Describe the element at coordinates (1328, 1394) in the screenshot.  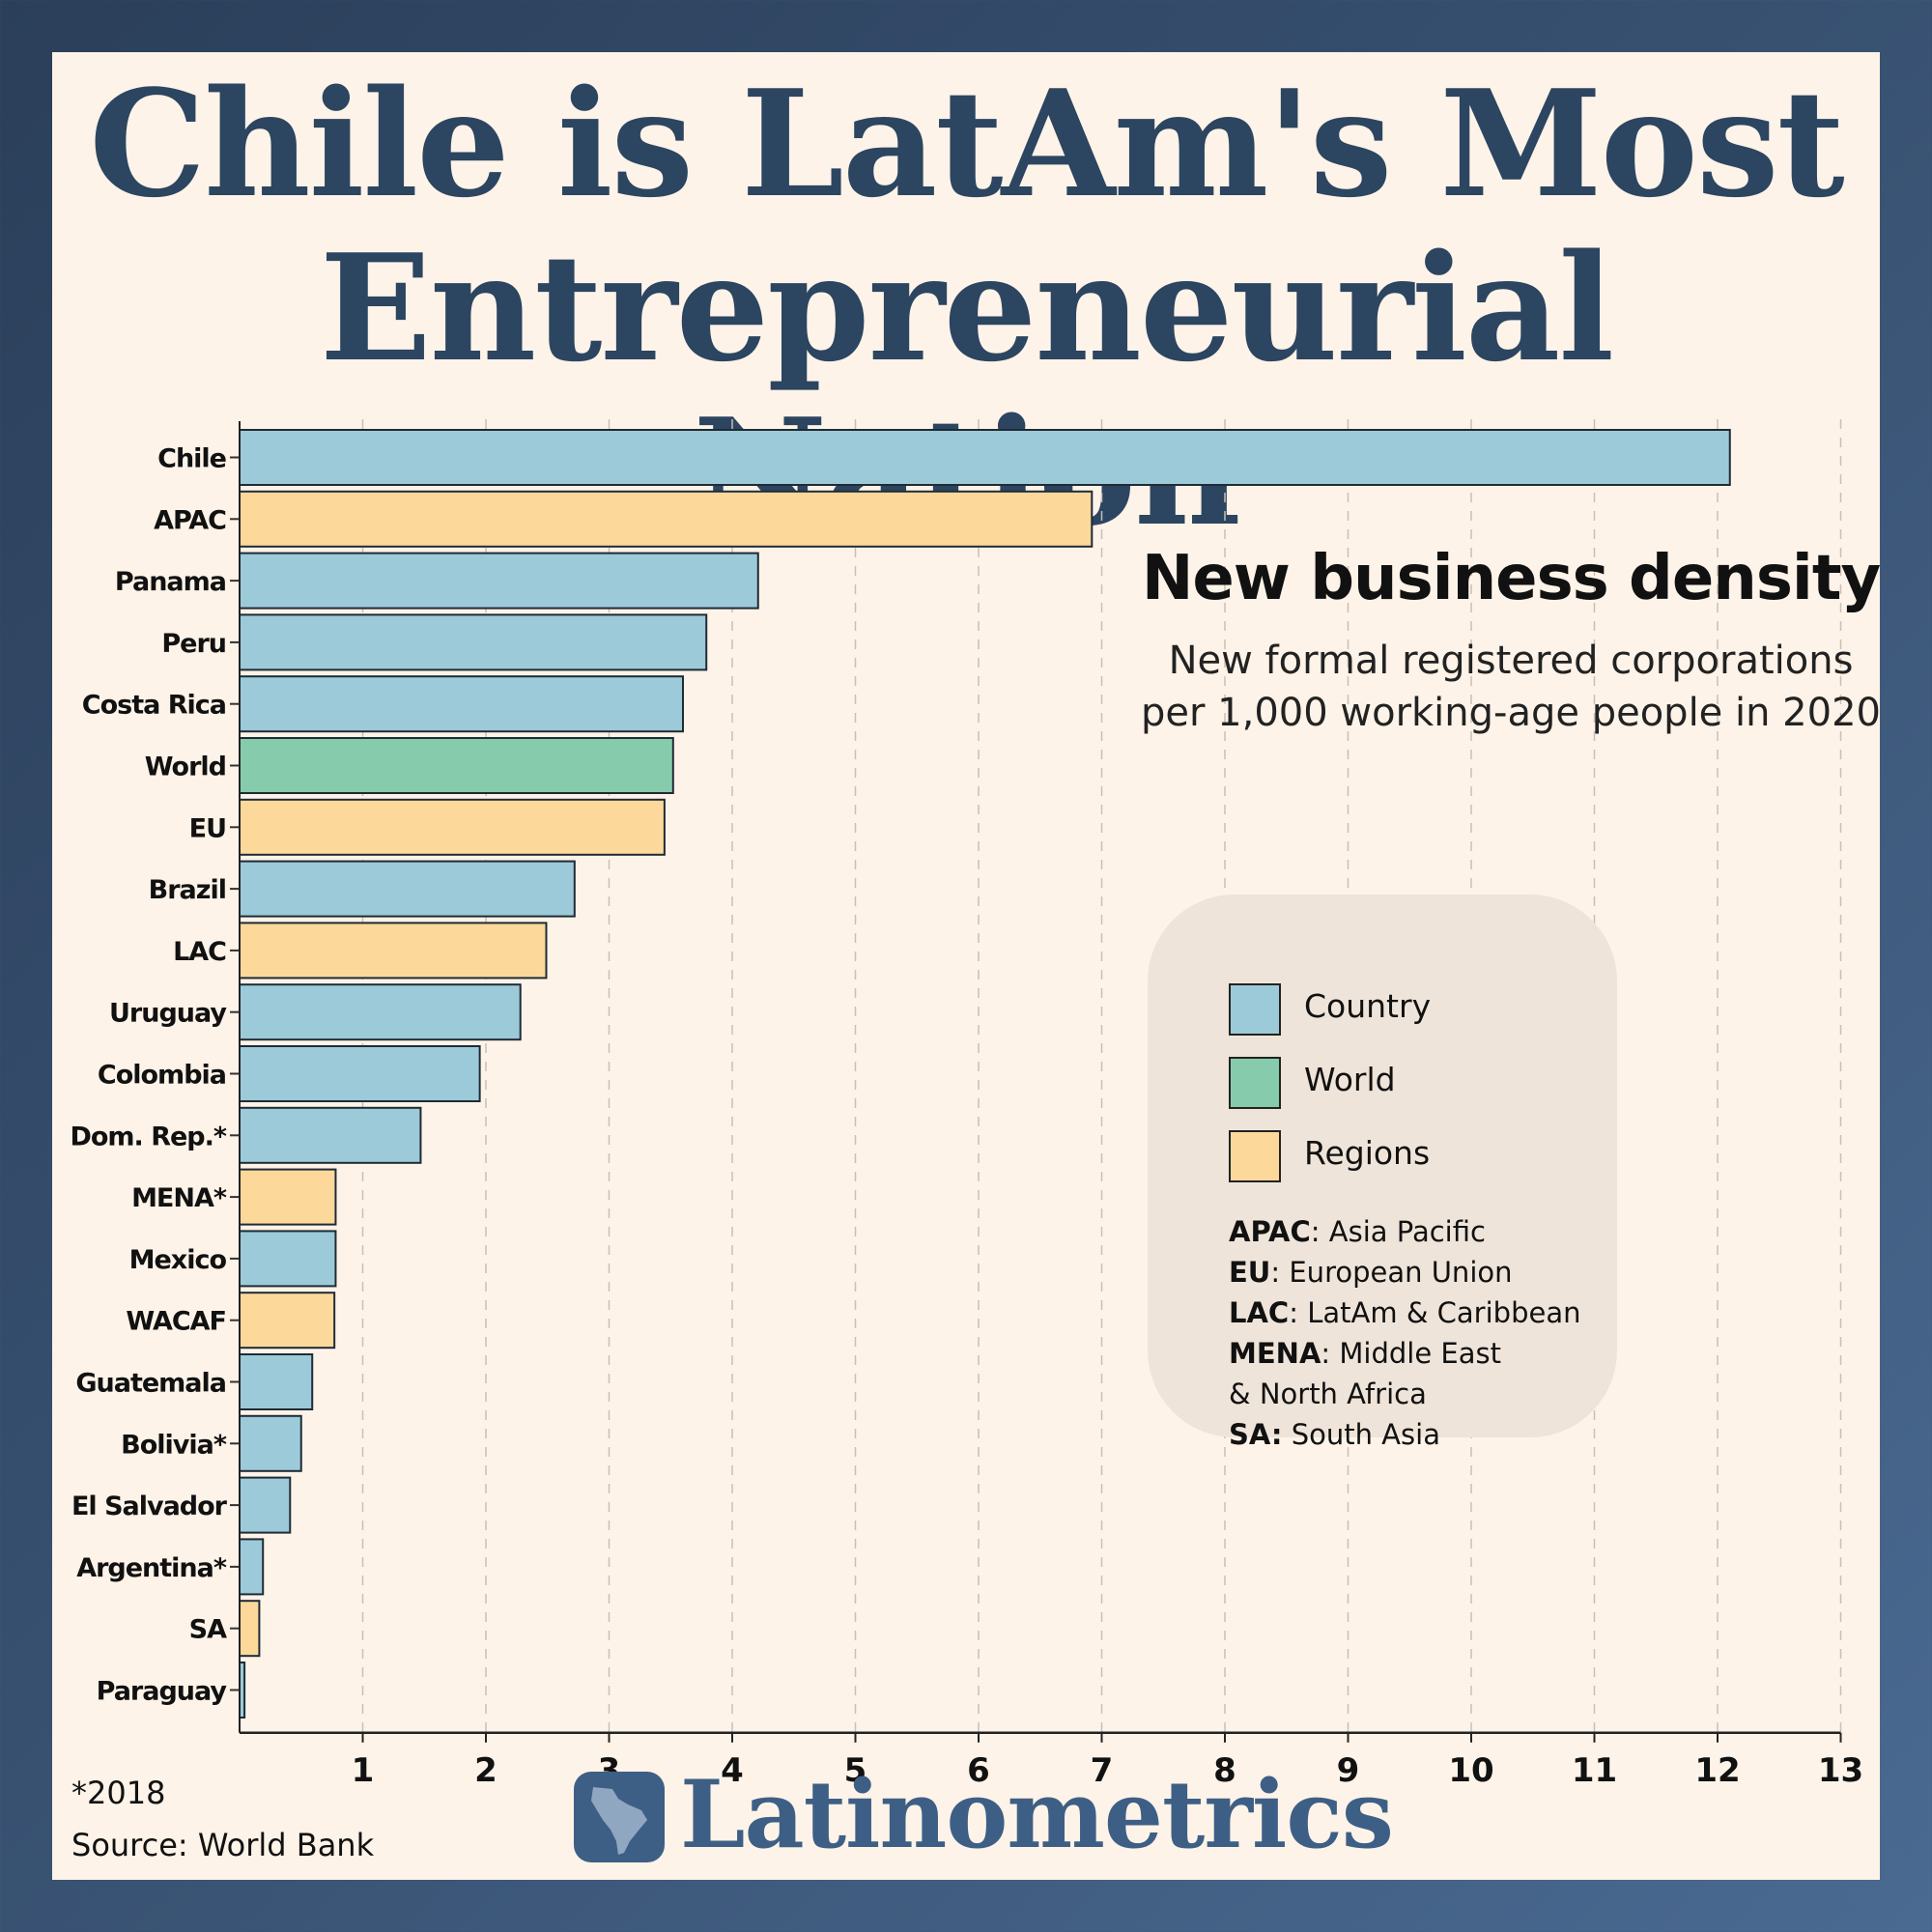
I see `abbreviation-item: & North Africa` at that location.